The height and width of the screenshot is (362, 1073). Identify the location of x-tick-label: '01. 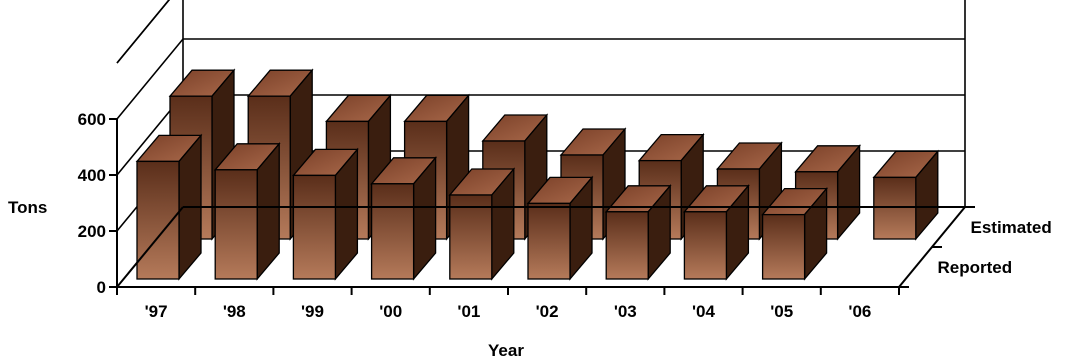
(468, 311).